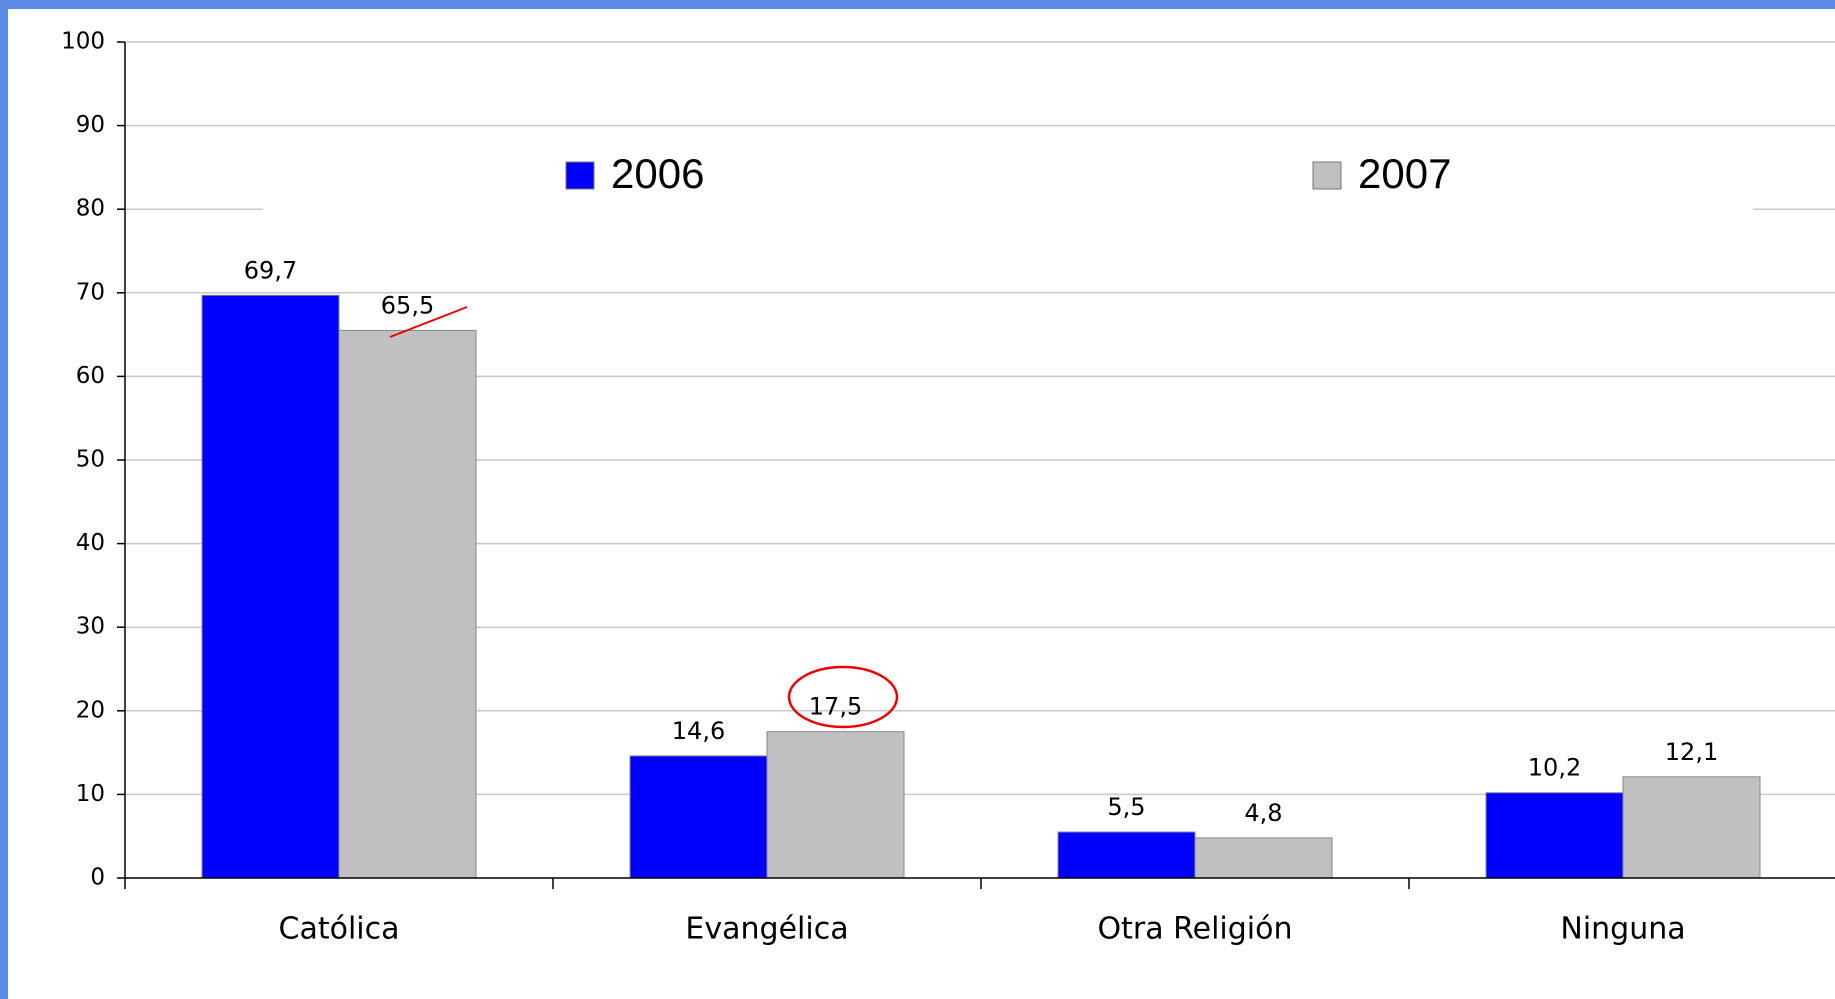 The image size is (1835, 999). I want to click on y-tick-label: 20, so click(90, 710).